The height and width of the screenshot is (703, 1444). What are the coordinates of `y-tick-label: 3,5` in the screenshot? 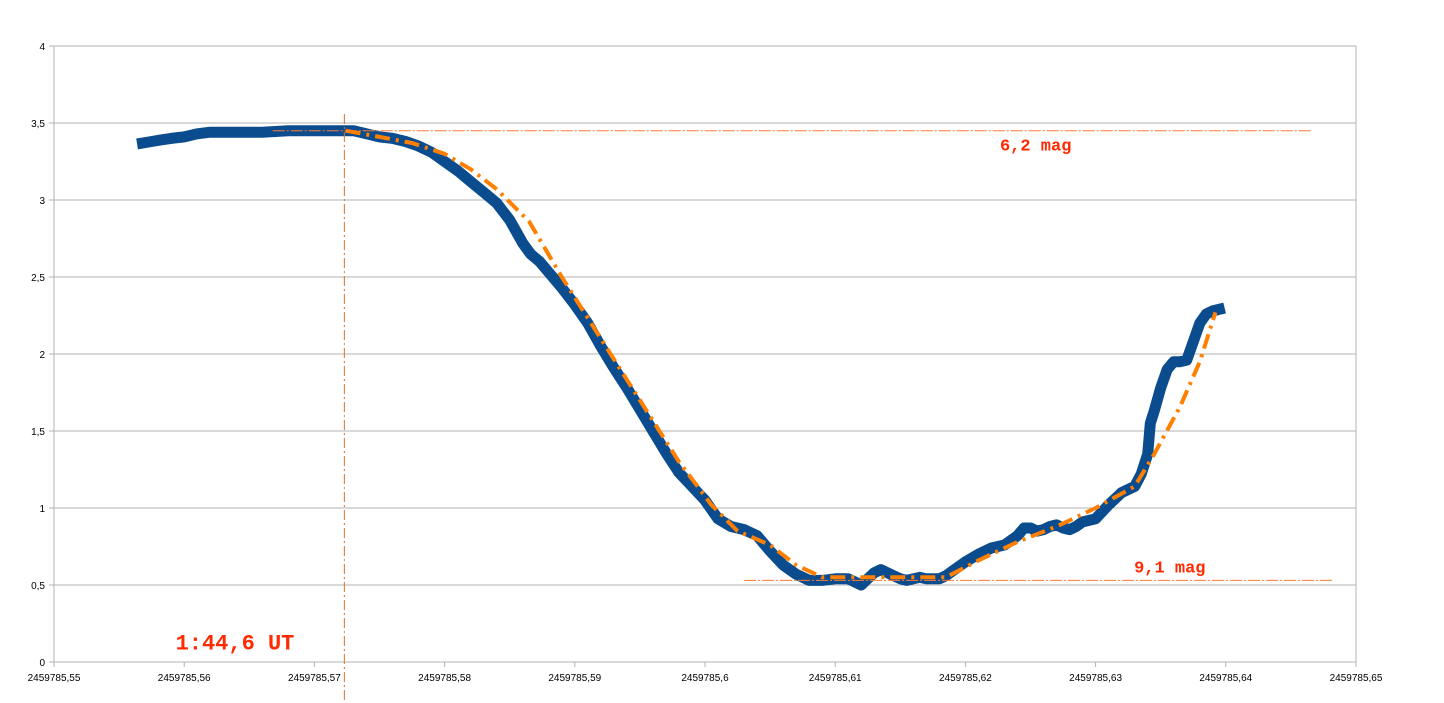 It's located at (38, 124).